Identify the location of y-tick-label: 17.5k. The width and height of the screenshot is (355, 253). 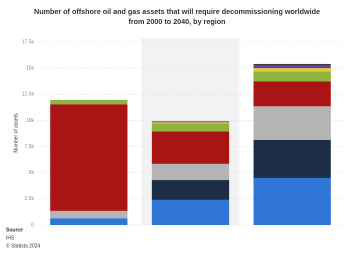
(28, 42).